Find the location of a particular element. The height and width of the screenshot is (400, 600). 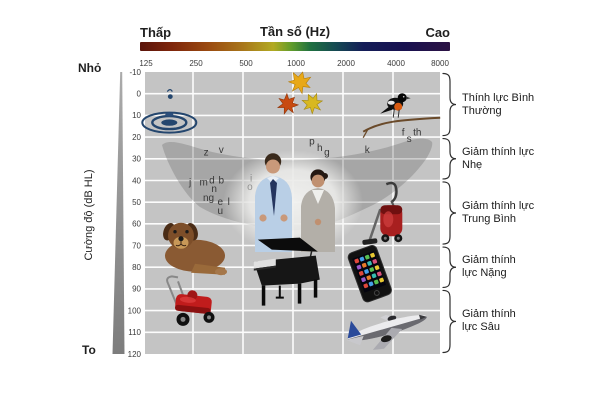

y-tick-label: 30 is located at coordinates (136, 159).